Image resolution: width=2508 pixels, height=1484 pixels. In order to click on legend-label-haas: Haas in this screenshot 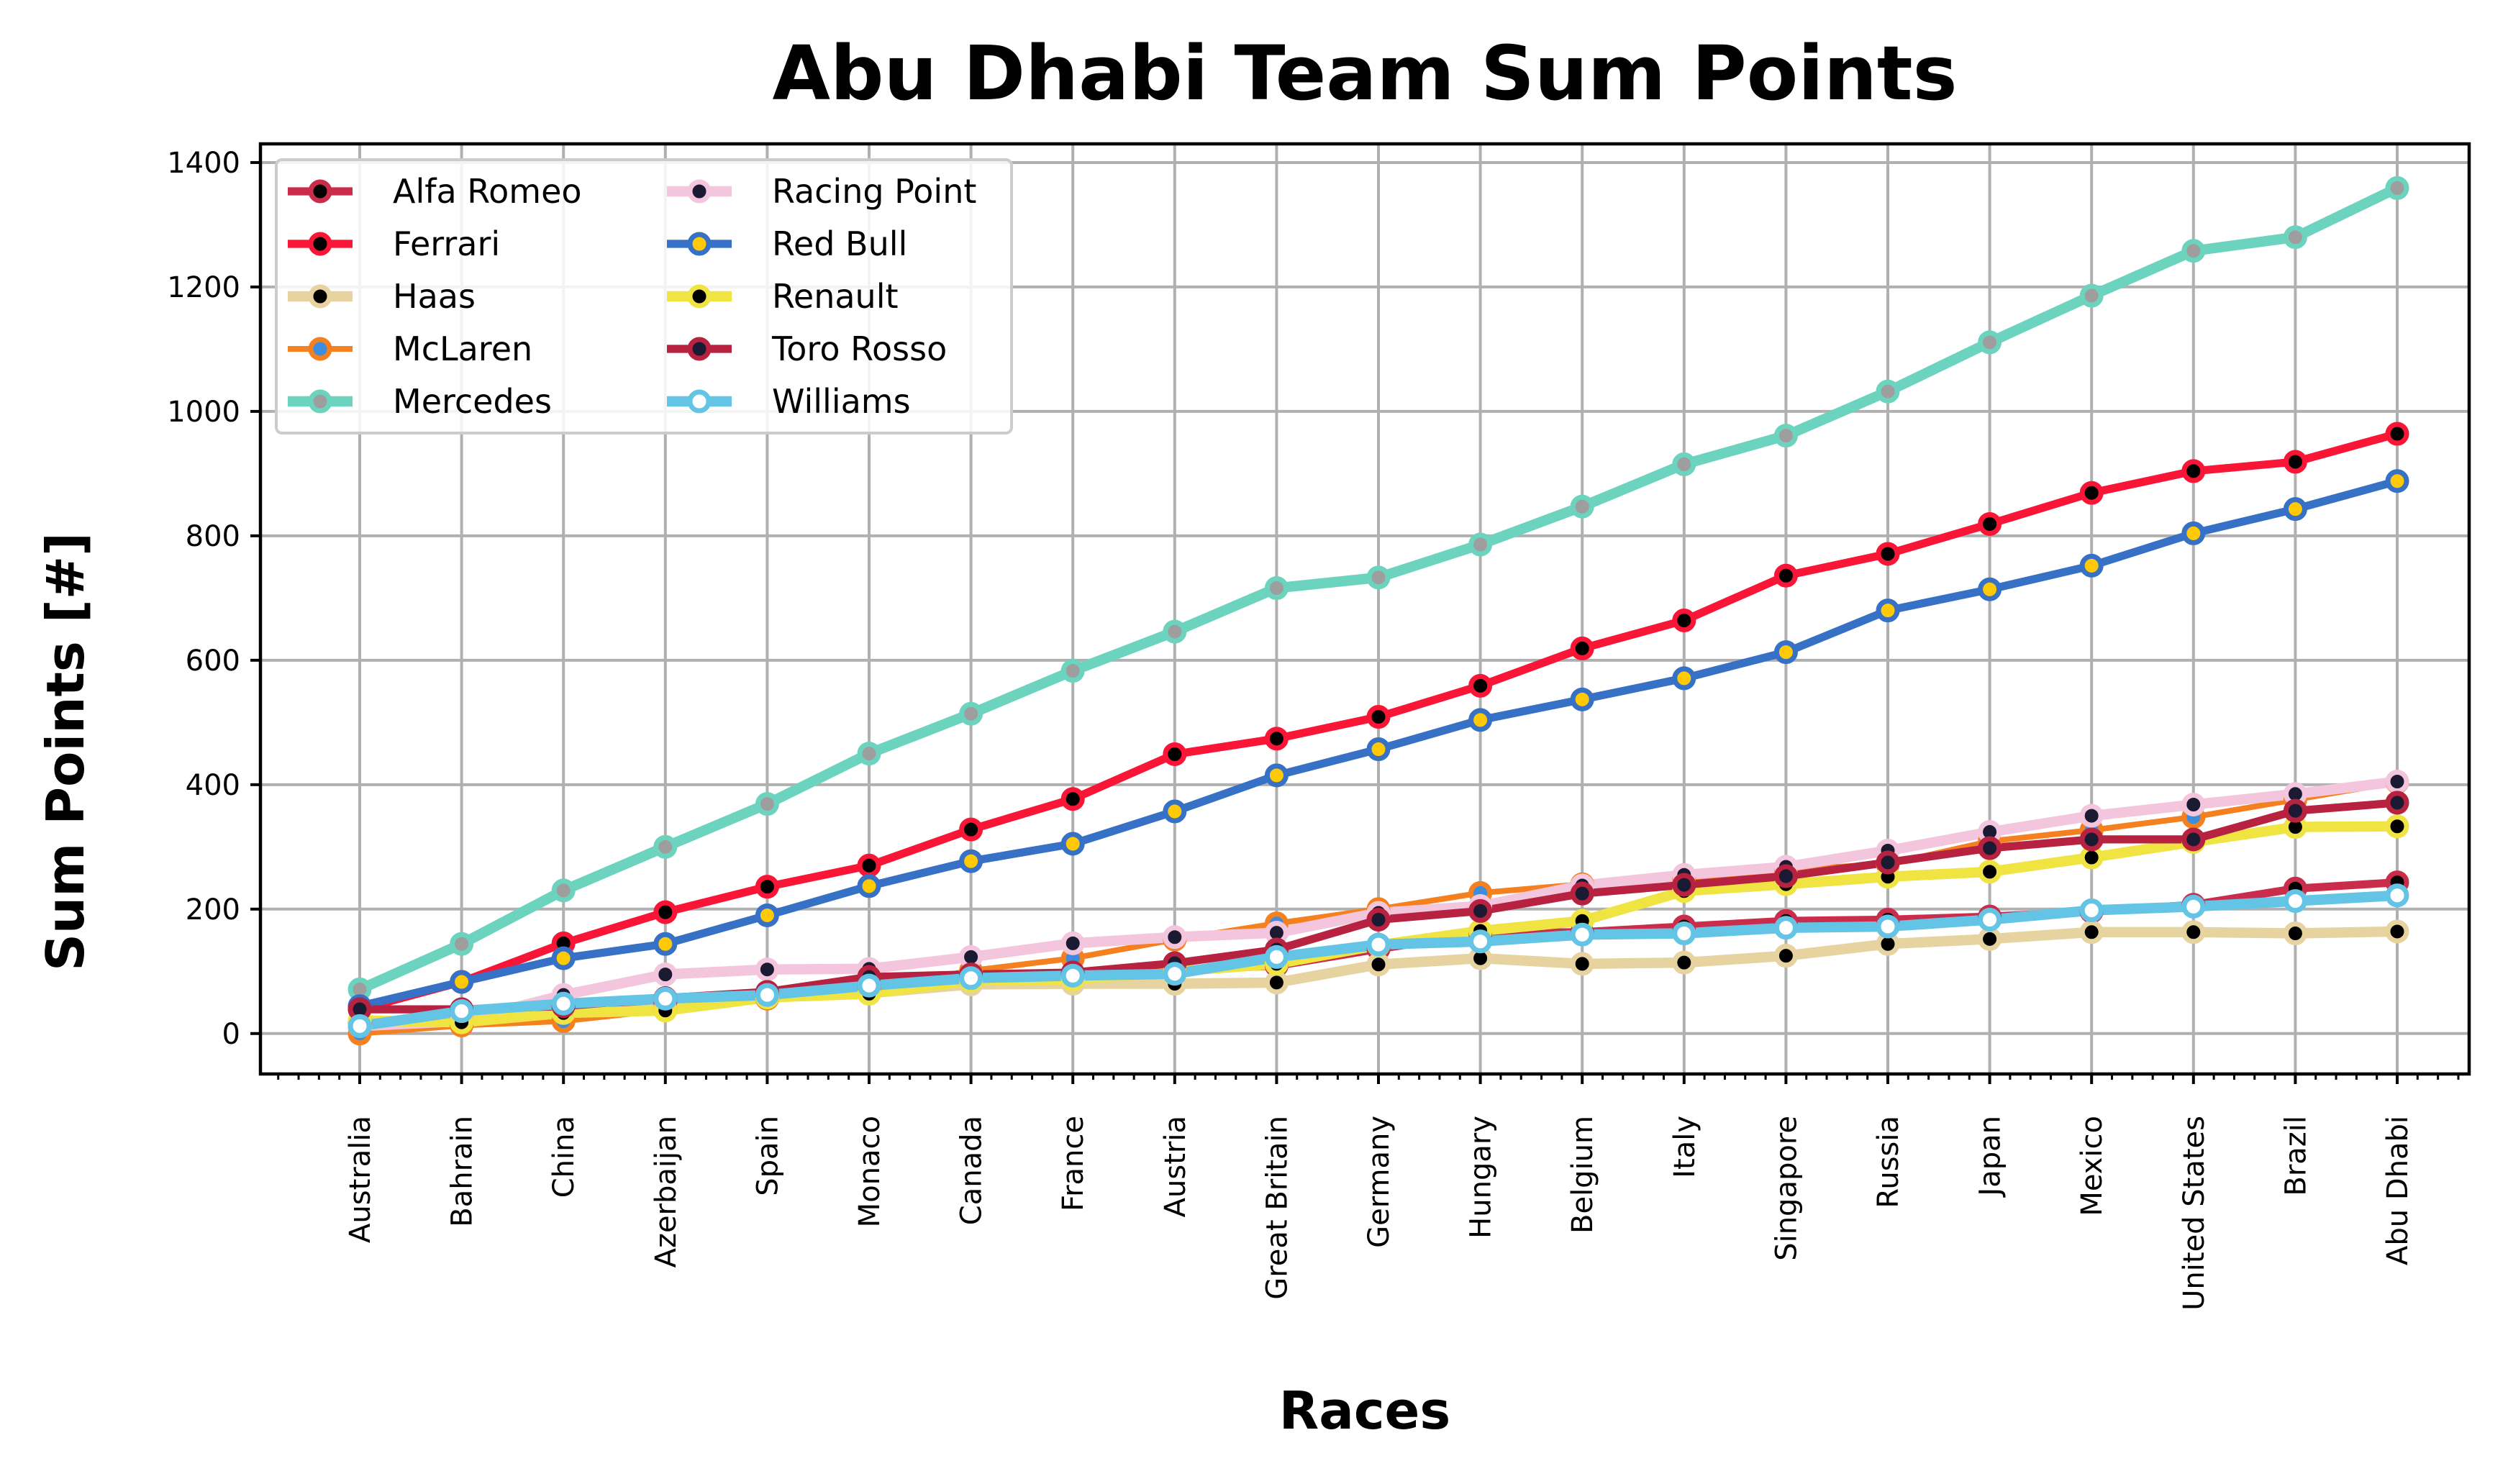, I will do `click(435, 296)`.